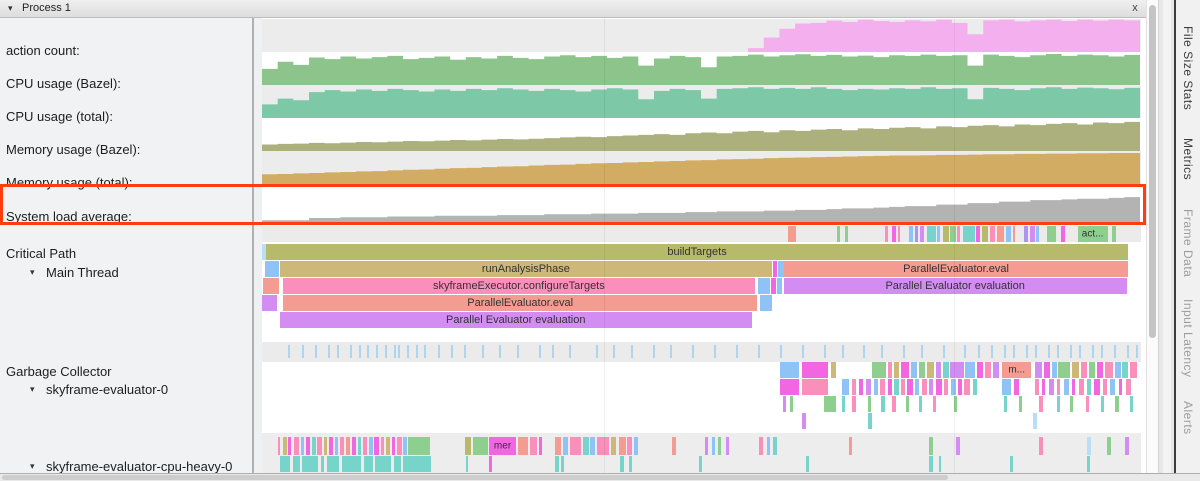 This screenshot has width=1200, height=481. Describe the element at coordinates (701, 167) in the screenshot. I see `counter-chart-memory-usage-total` at that location.